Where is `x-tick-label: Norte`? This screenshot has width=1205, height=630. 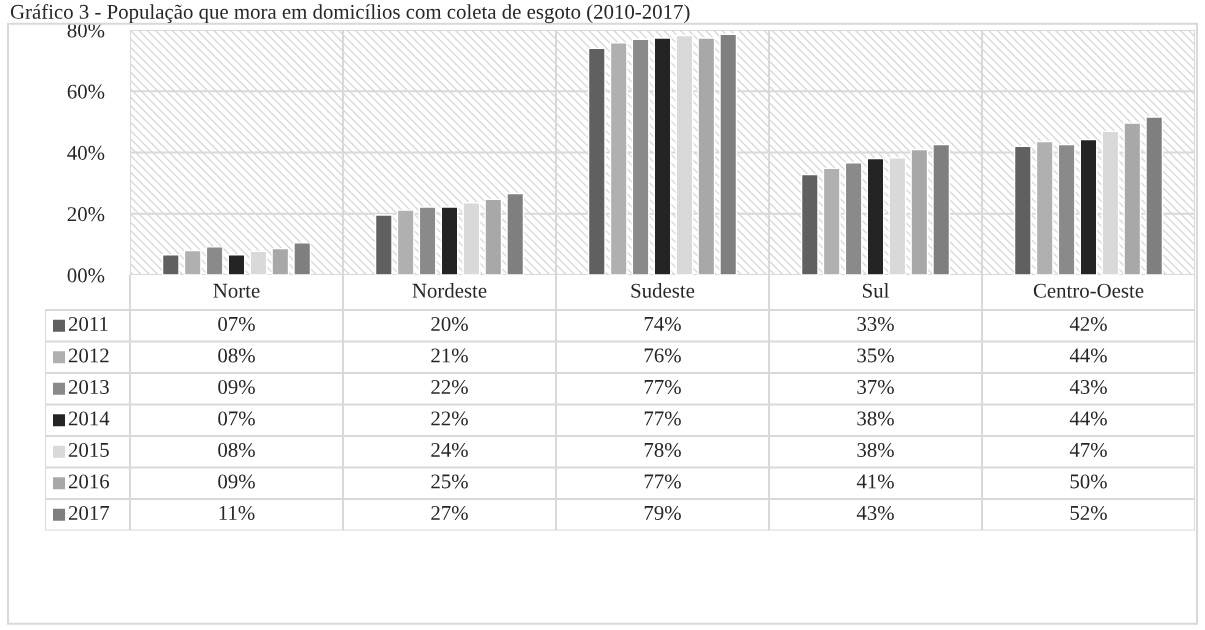
x-tick-label: Norte is located at coordinates (236, 290).